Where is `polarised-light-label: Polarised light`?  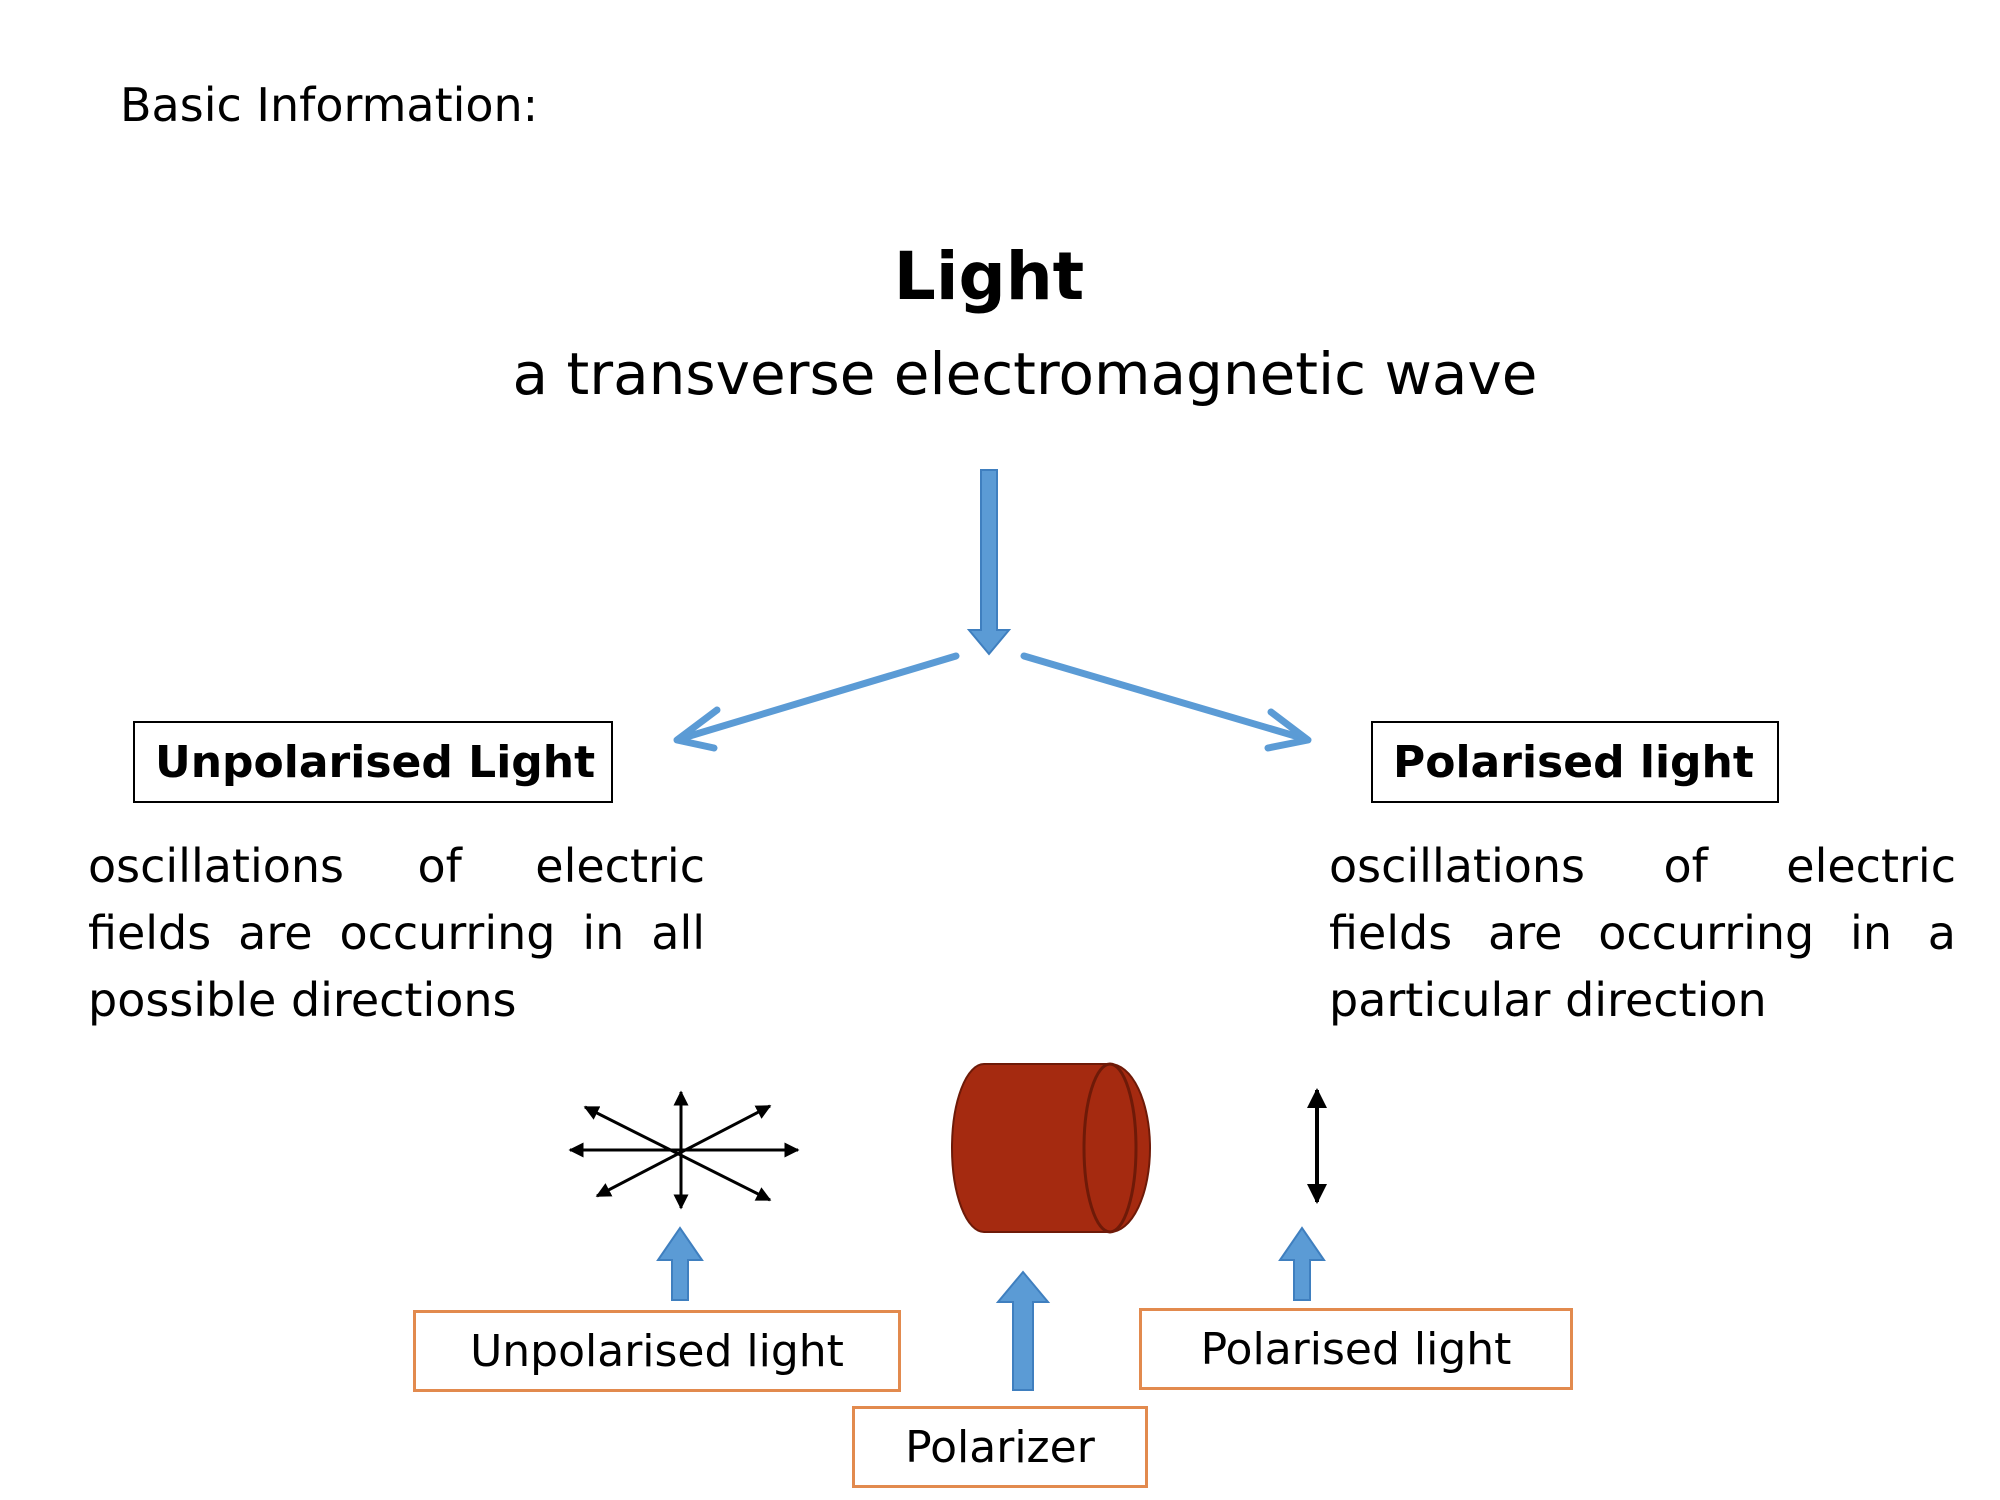 polarised-light-label: Polarised light is located at coordinates (1573, 762).